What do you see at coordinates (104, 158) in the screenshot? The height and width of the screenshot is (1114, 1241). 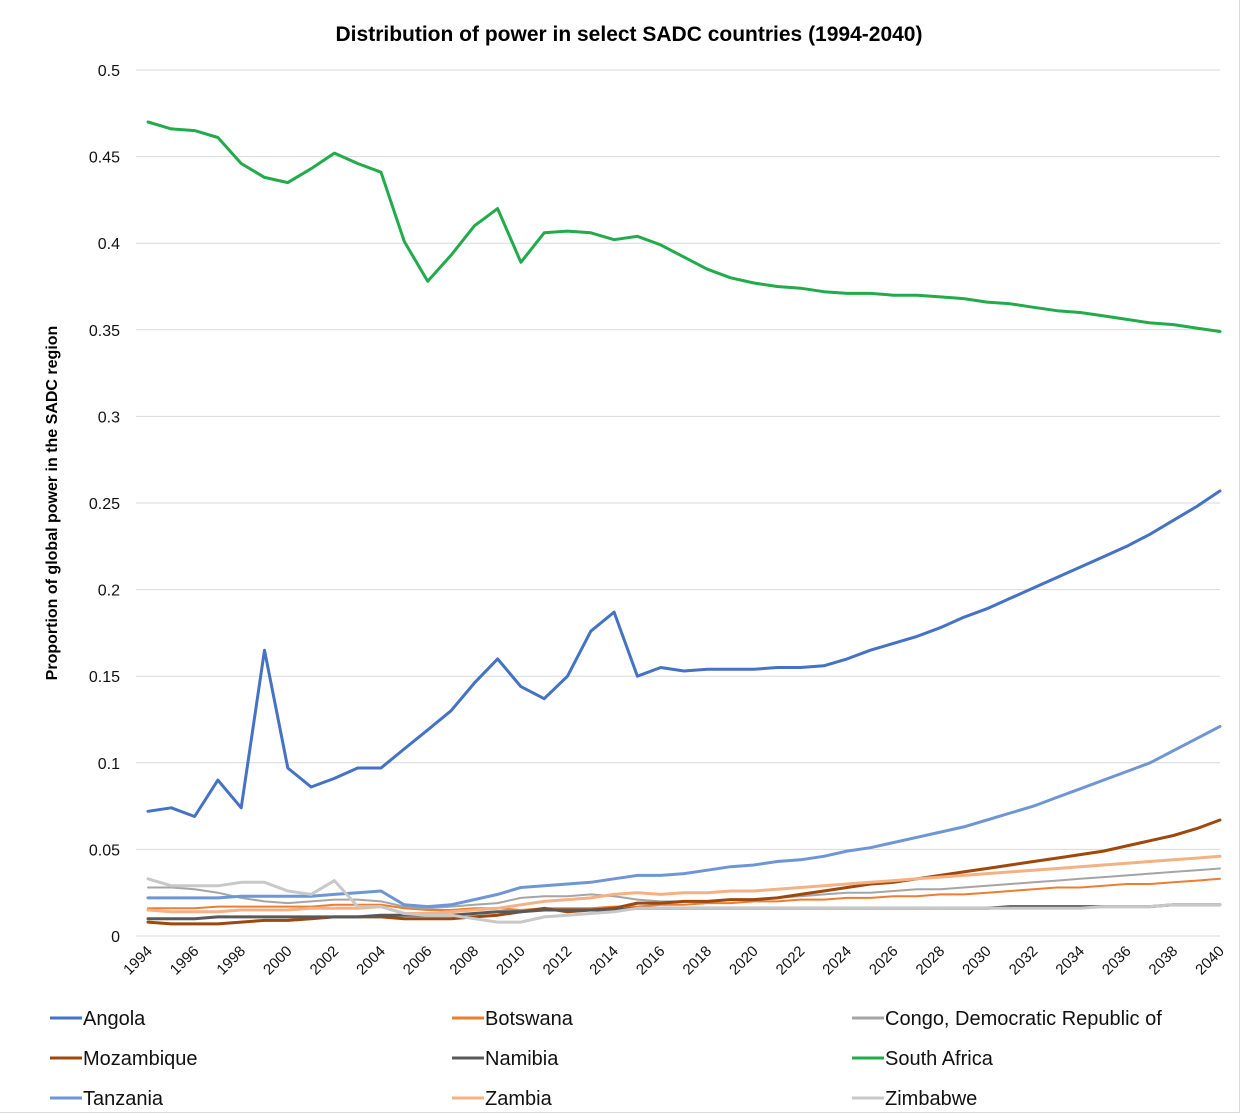 I see `y-tick-label: 0.45` at bounding box center [104, 158].